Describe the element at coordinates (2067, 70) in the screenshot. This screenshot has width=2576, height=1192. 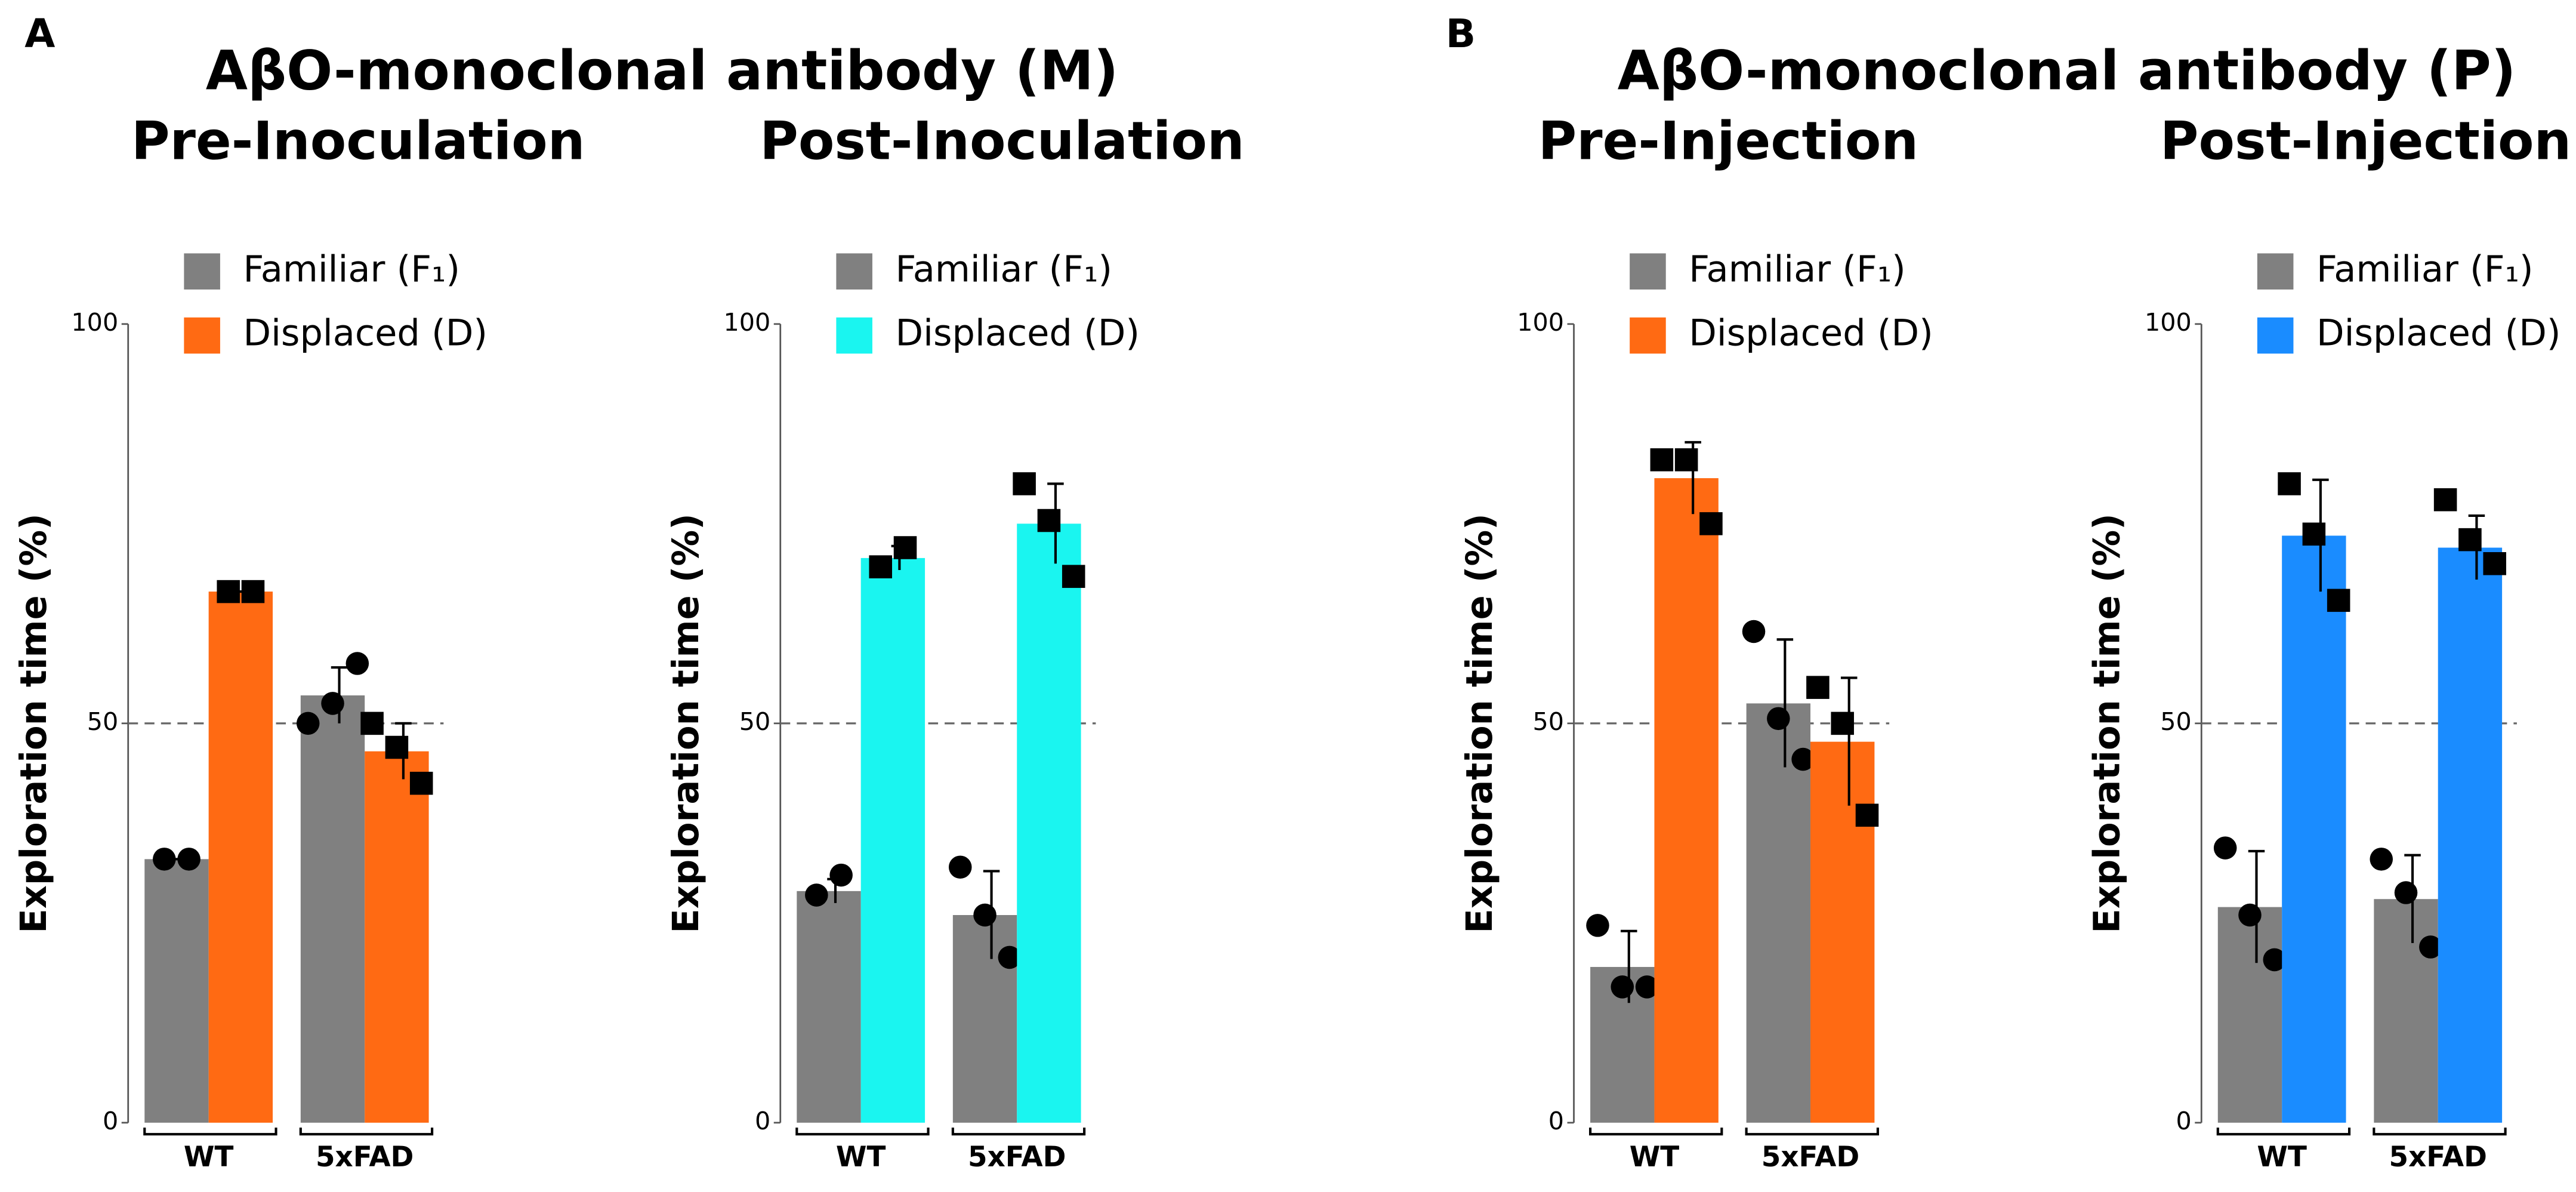
I see `panel-title: AβO-monoclonal antibody (P)` at that location.